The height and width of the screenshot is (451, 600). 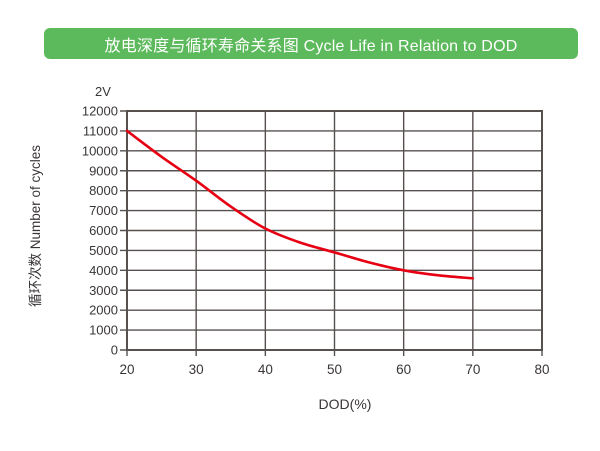 What do you see at coordinates (103, 170) in the screenshot?
I see `y-tick-label: 9000` at bounding box center [103, 170].